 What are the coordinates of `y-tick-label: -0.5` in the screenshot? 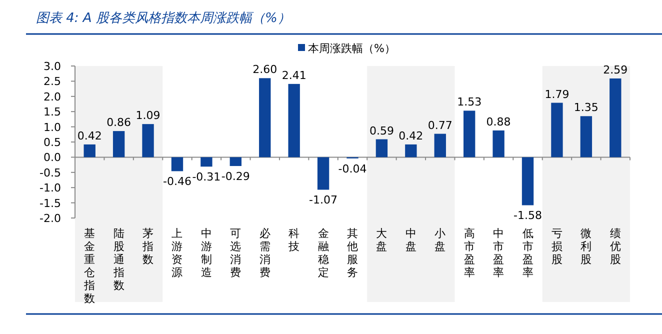 It's located at (50, 173).